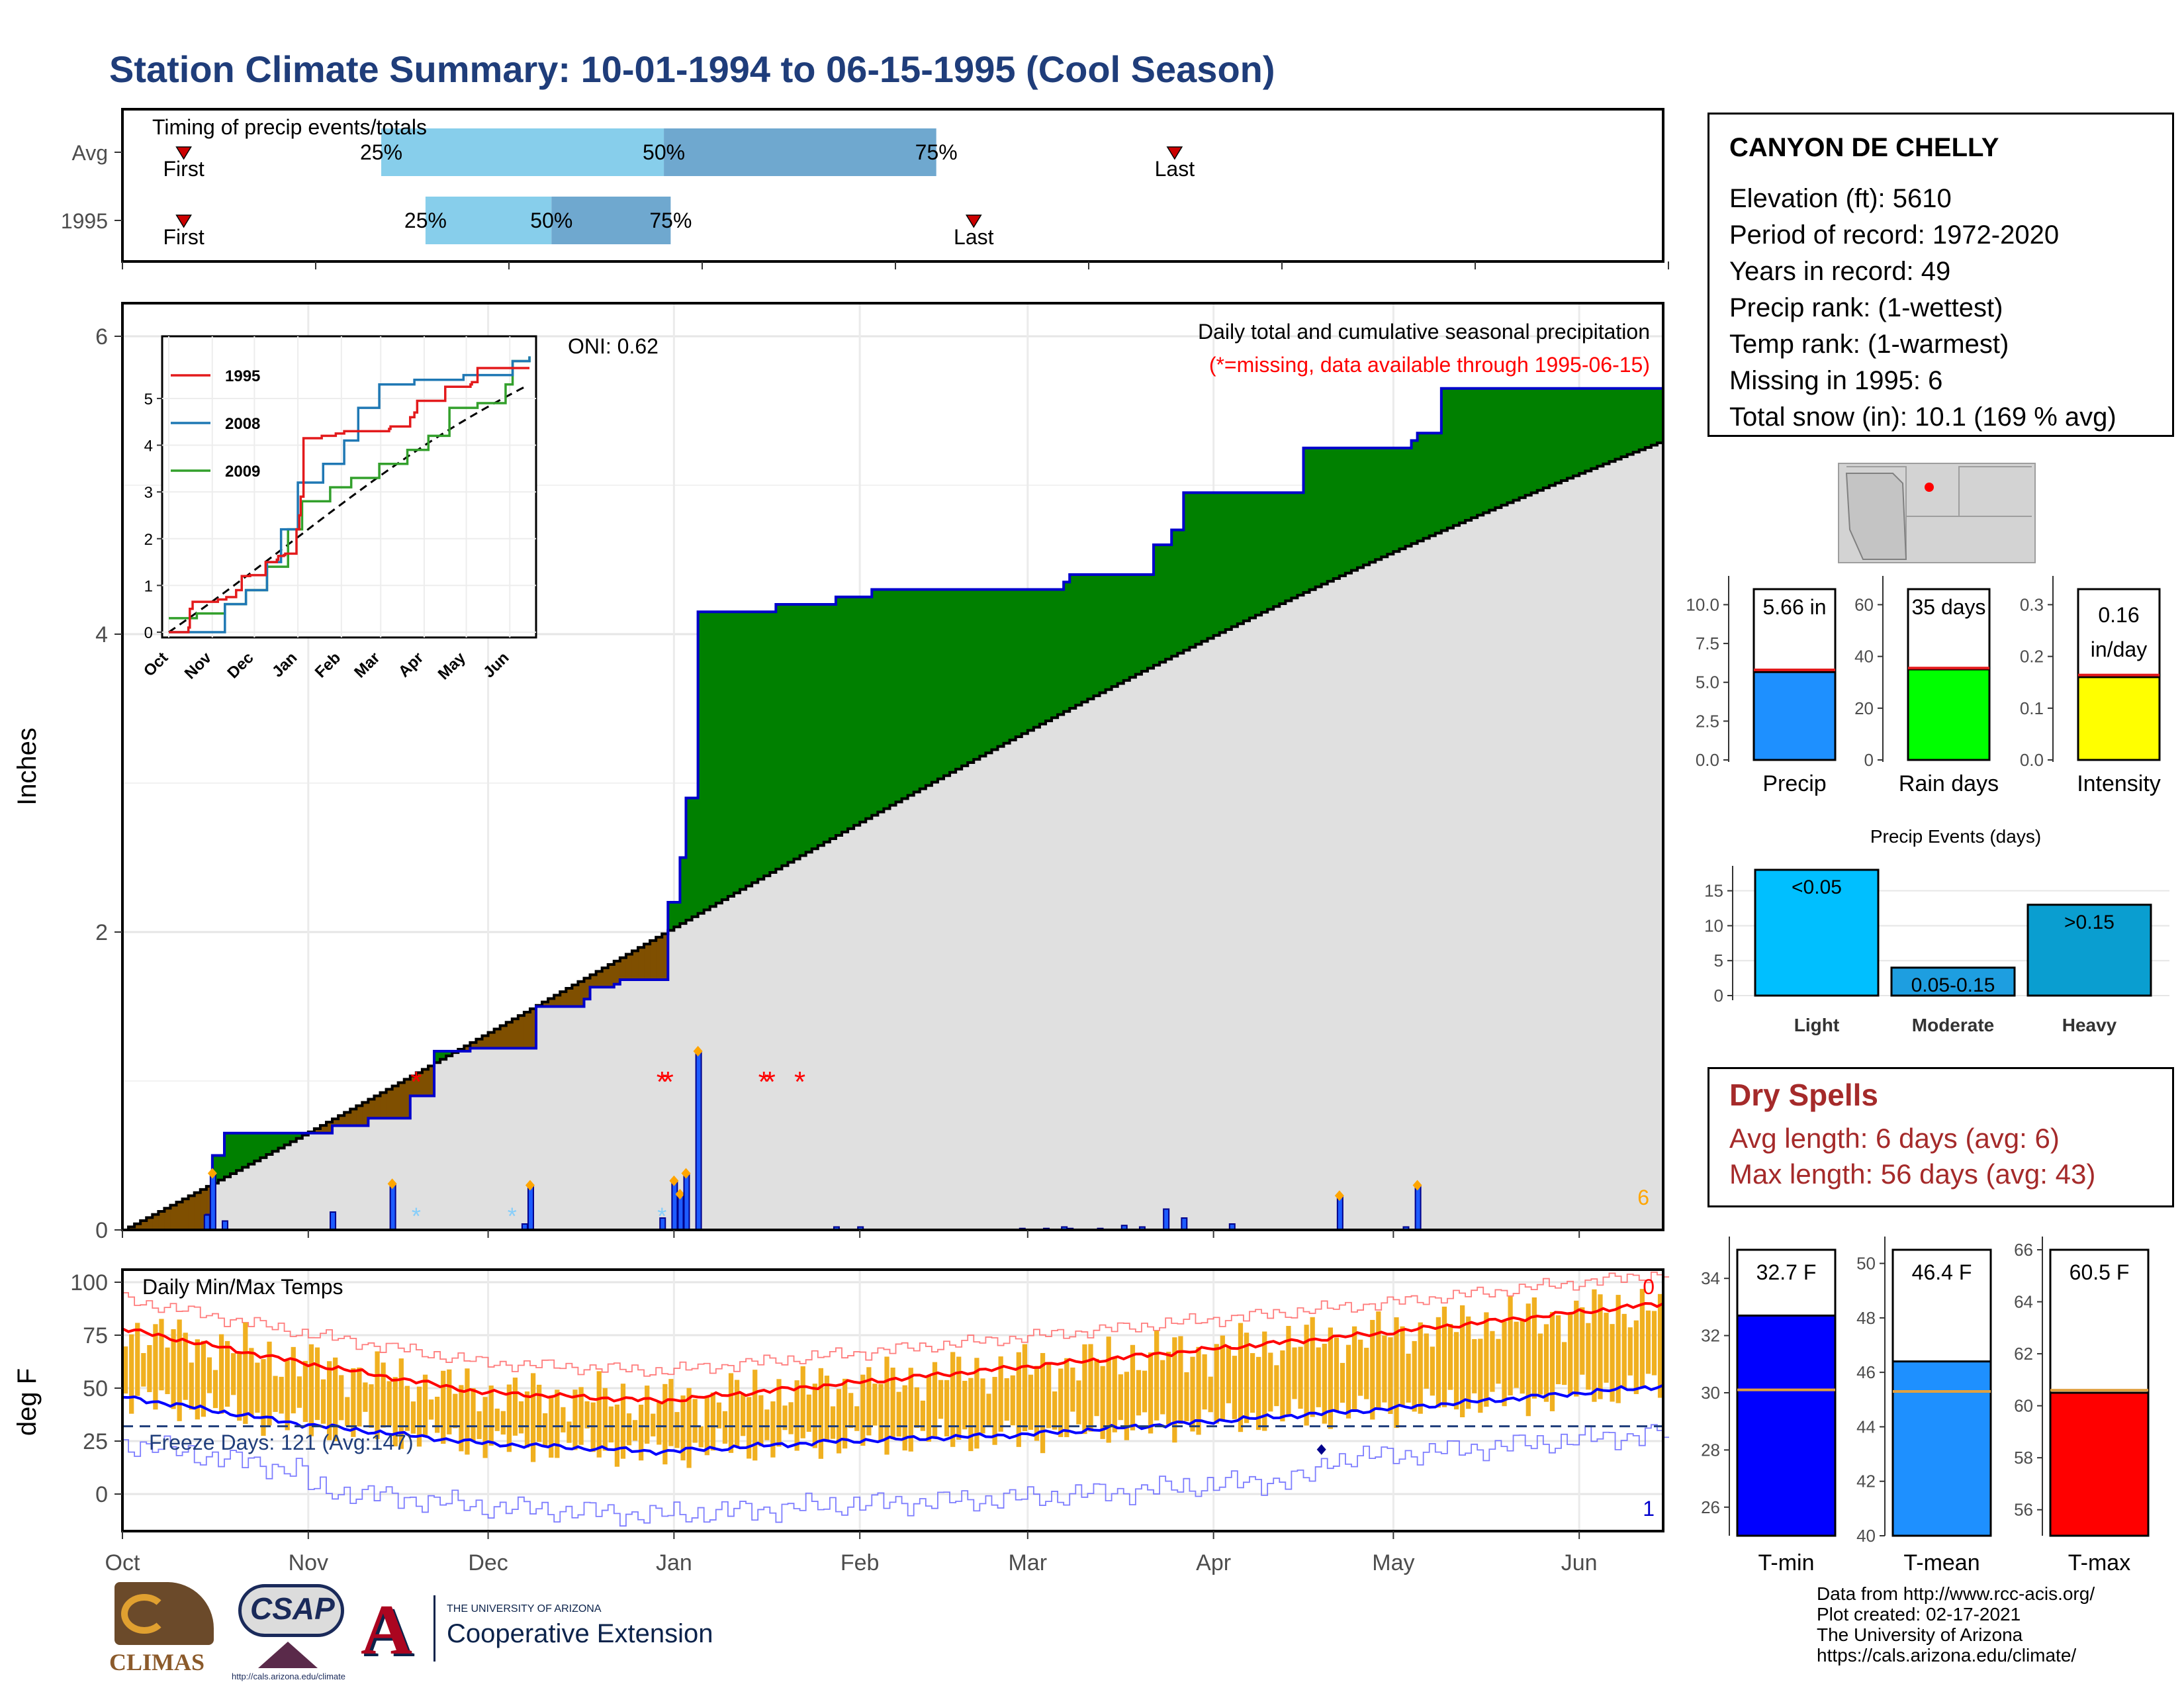 This screenshot has width=2184, height=1688. I want to click on events-category-2: Heavy, so click(2089, 1025).